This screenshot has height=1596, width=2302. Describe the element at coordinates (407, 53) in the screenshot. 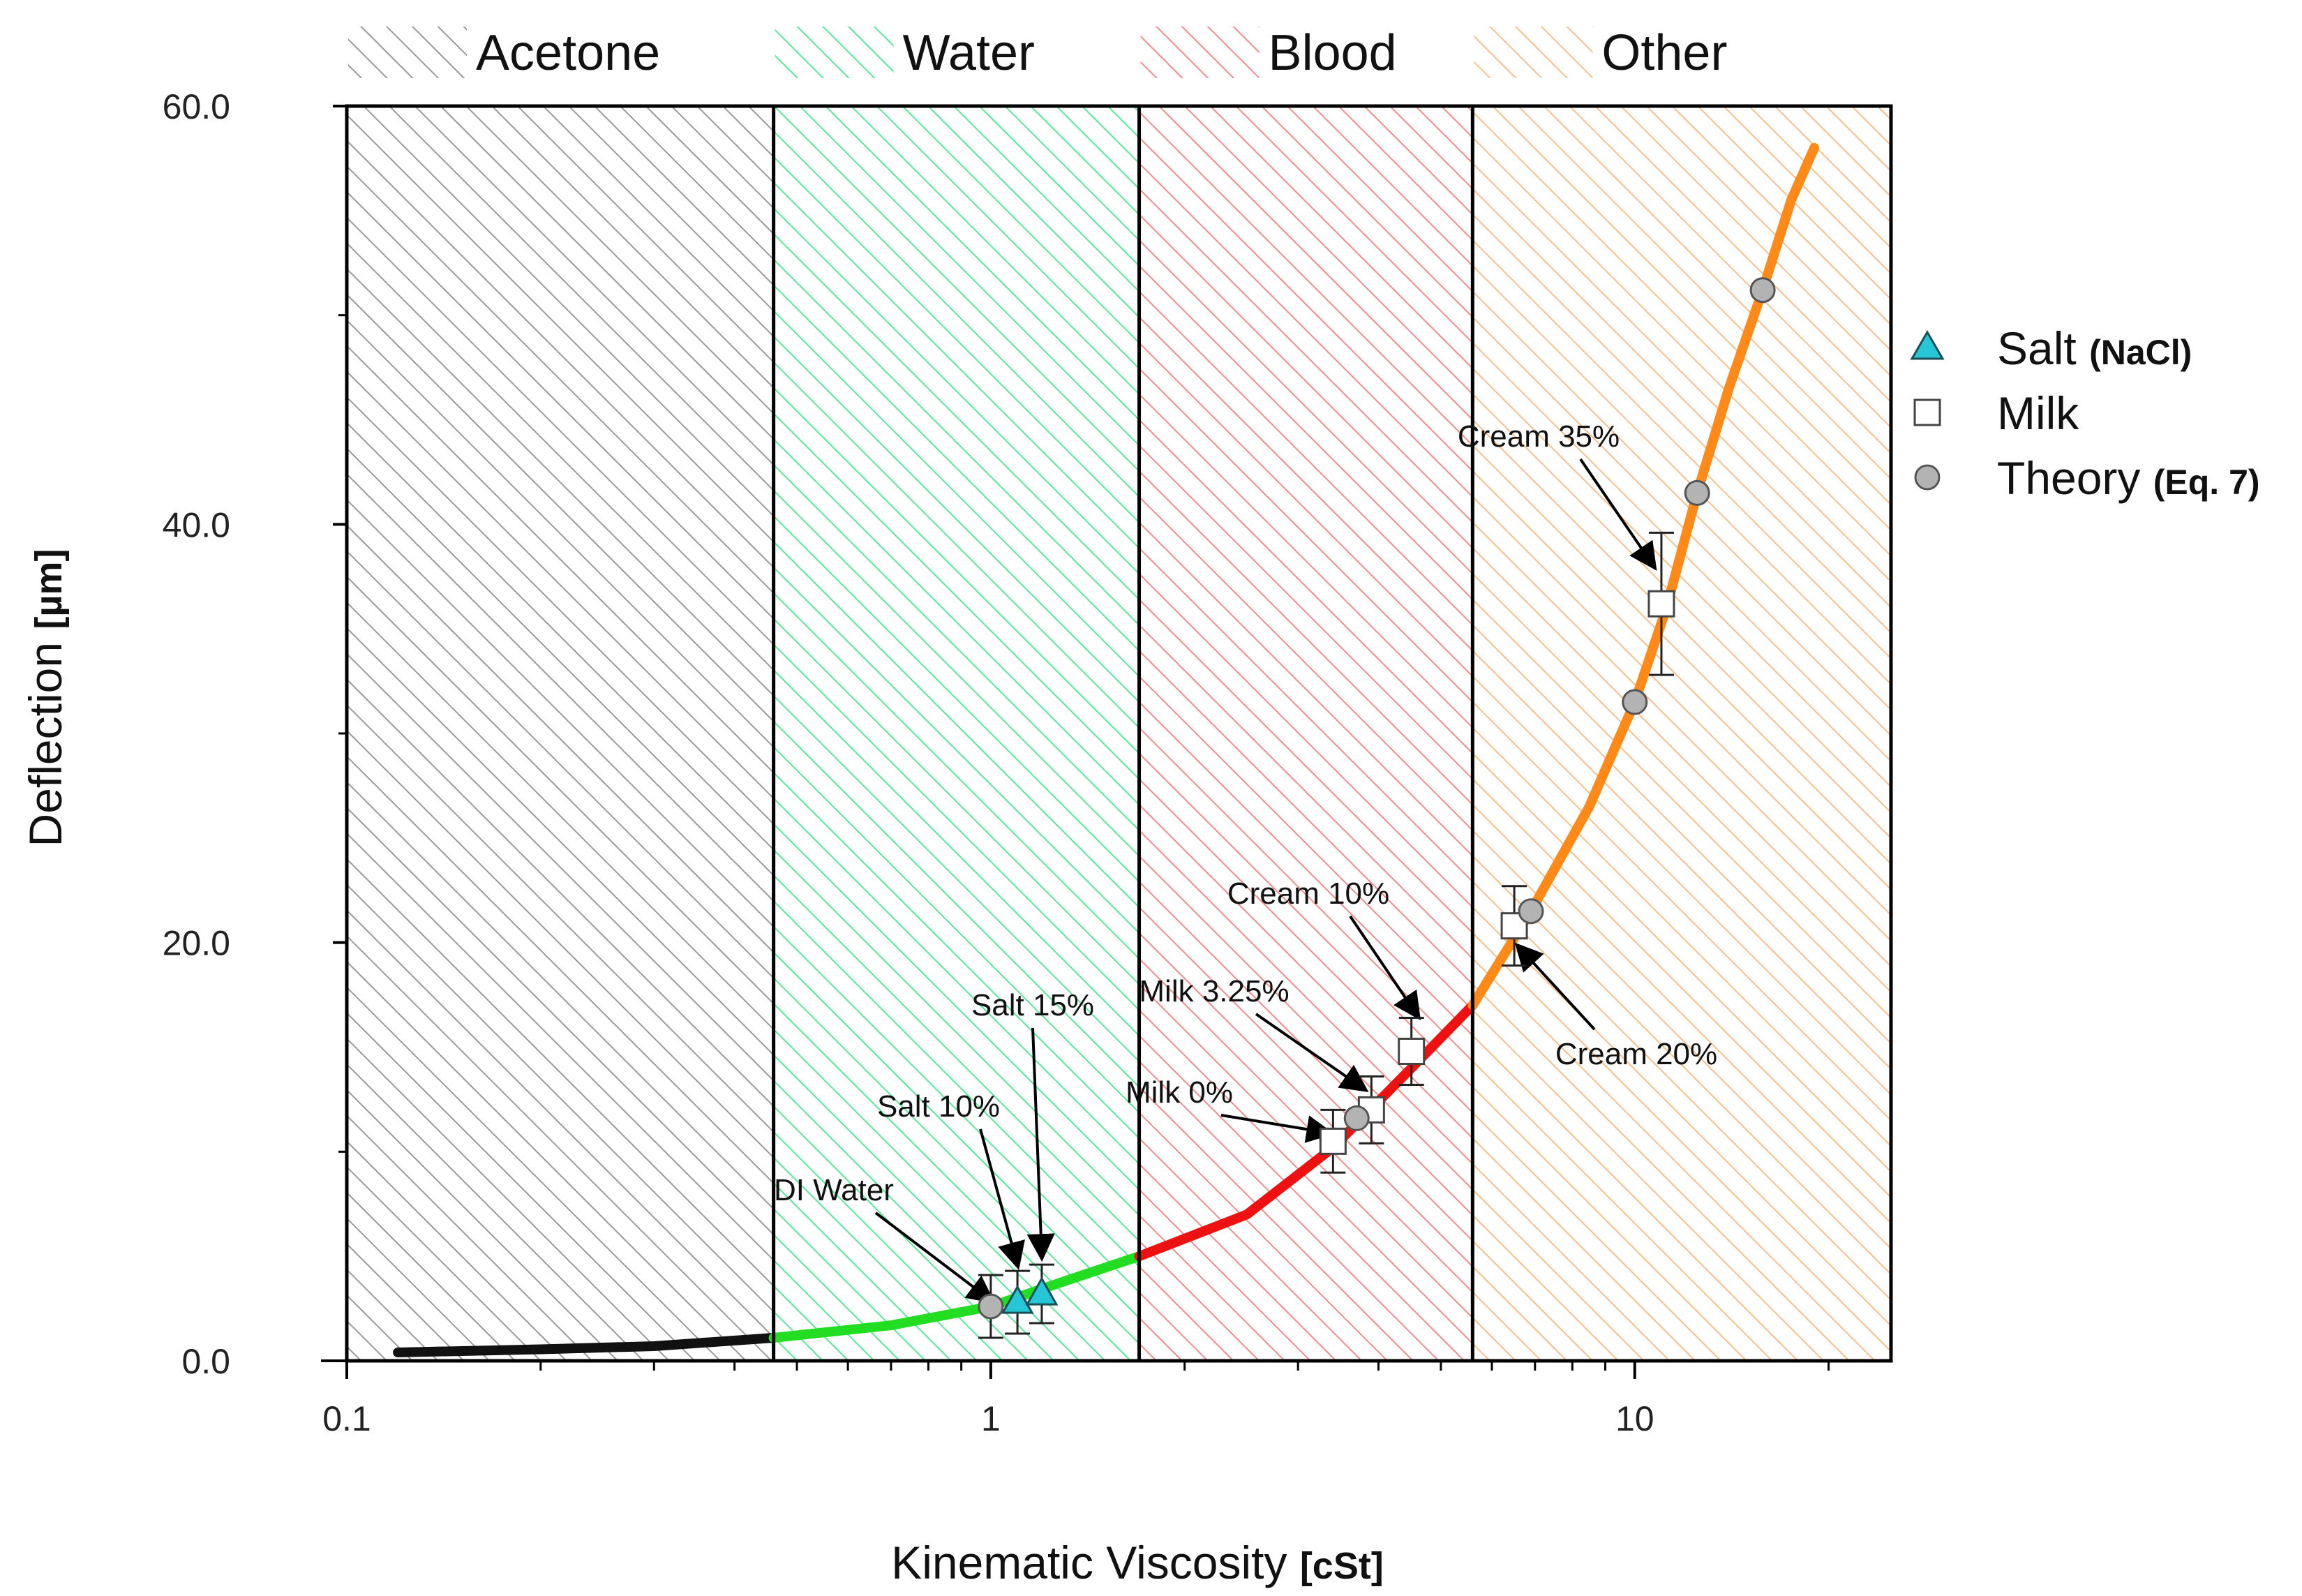

I see `region-swatch-acetone` at that location.